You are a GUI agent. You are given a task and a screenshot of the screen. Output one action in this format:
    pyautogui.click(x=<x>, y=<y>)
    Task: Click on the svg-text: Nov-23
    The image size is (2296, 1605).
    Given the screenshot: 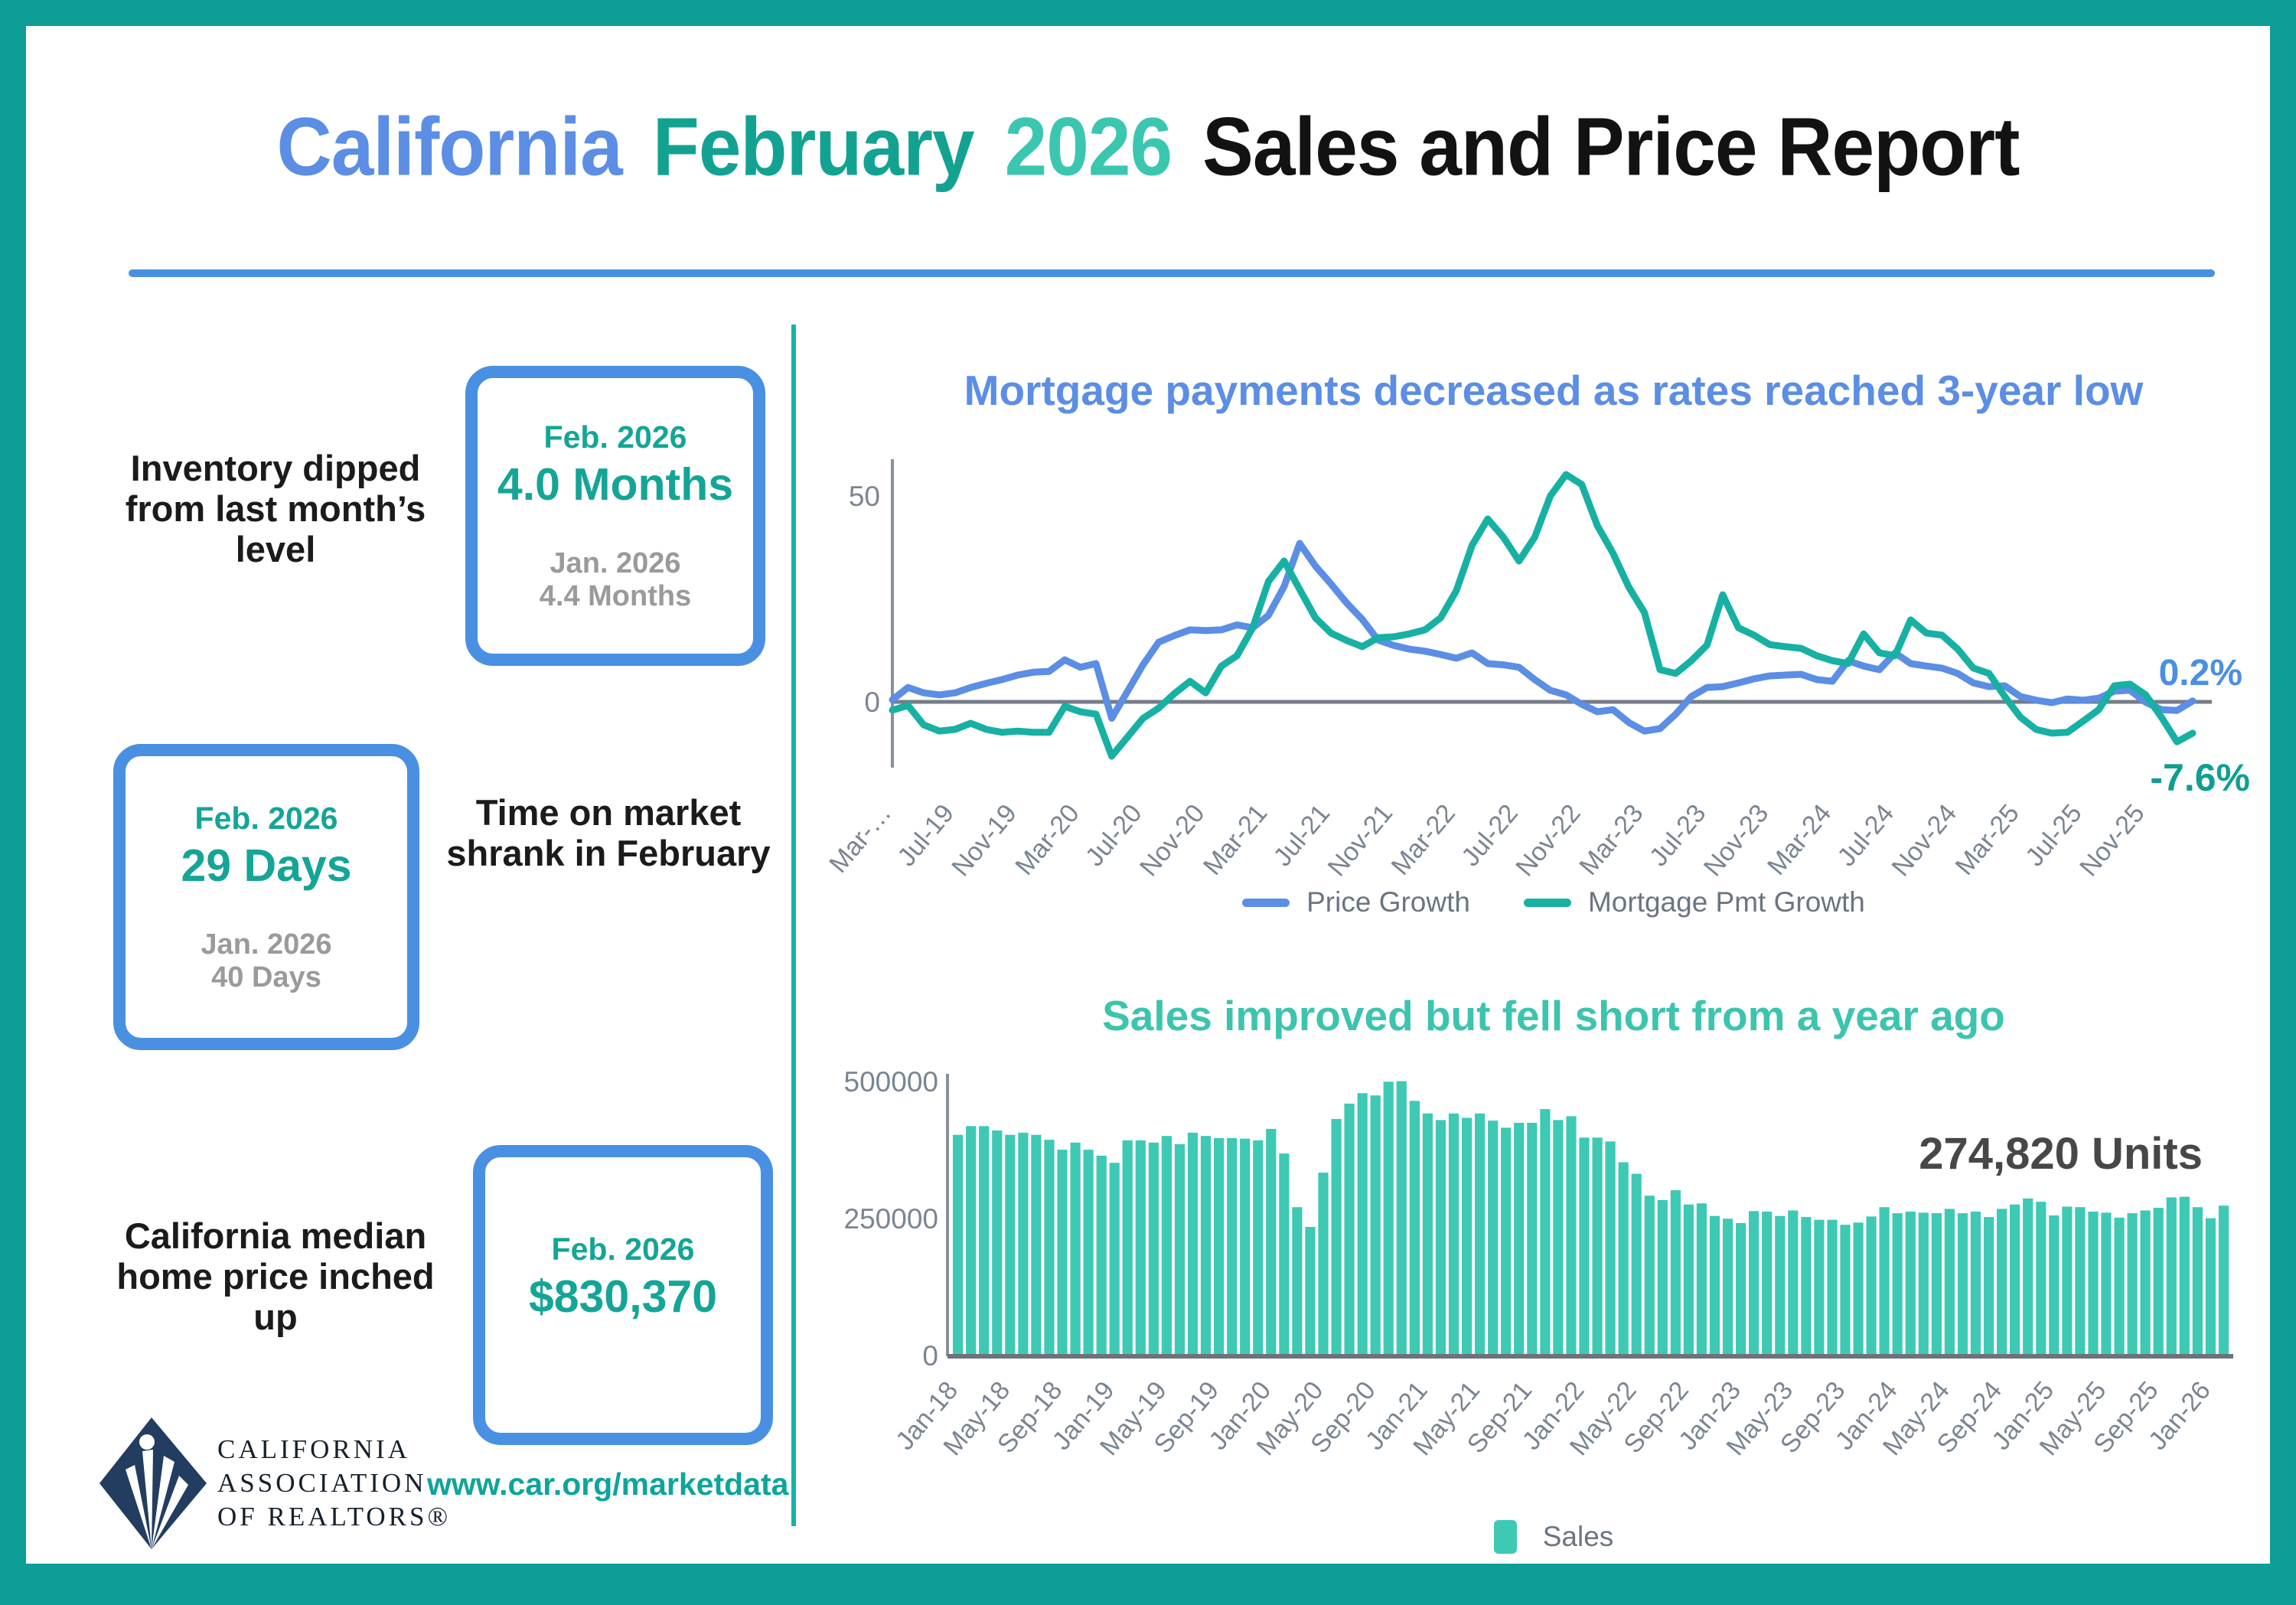 What is the action you would take?
    pyautogui.click(x=1736, y=840)
    